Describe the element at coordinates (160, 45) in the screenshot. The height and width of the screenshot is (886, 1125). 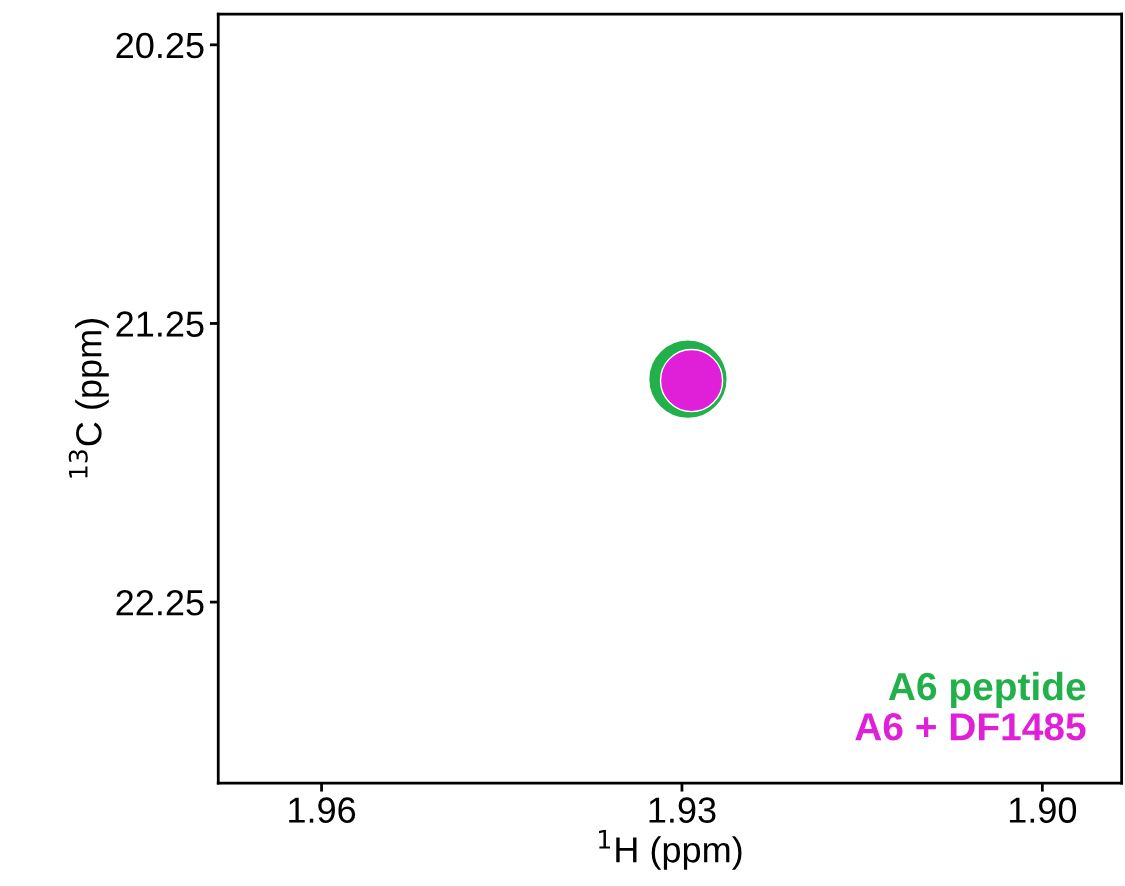
I see `y-tick-label: 20.25` at that location.